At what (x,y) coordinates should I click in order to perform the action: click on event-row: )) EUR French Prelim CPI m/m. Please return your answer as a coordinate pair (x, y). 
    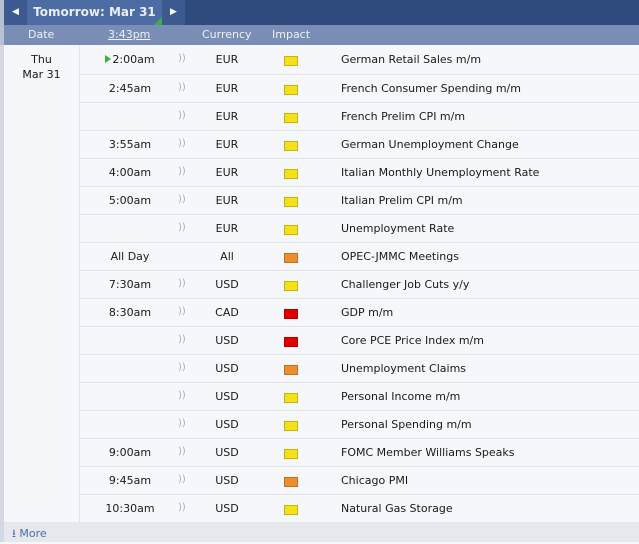
    Looking at the image, I should click on (359, 116).